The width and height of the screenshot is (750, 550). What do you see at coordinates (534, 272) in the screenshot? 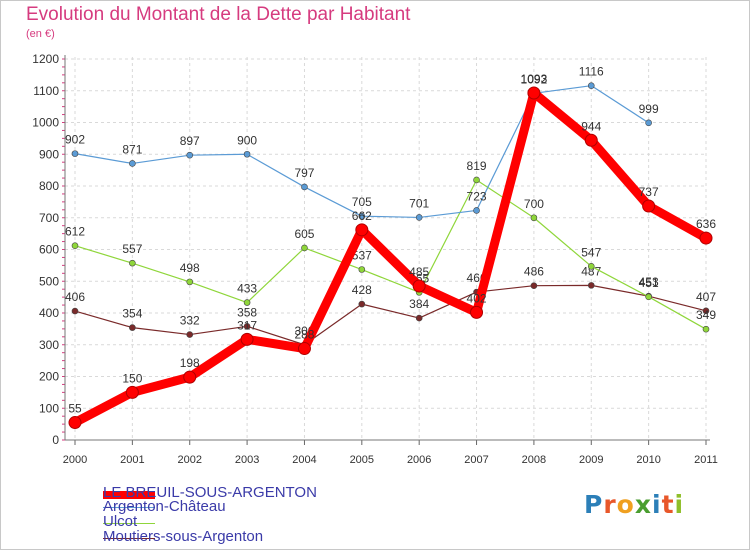
I see `data-label: 486` at bounding box center [534, 272].